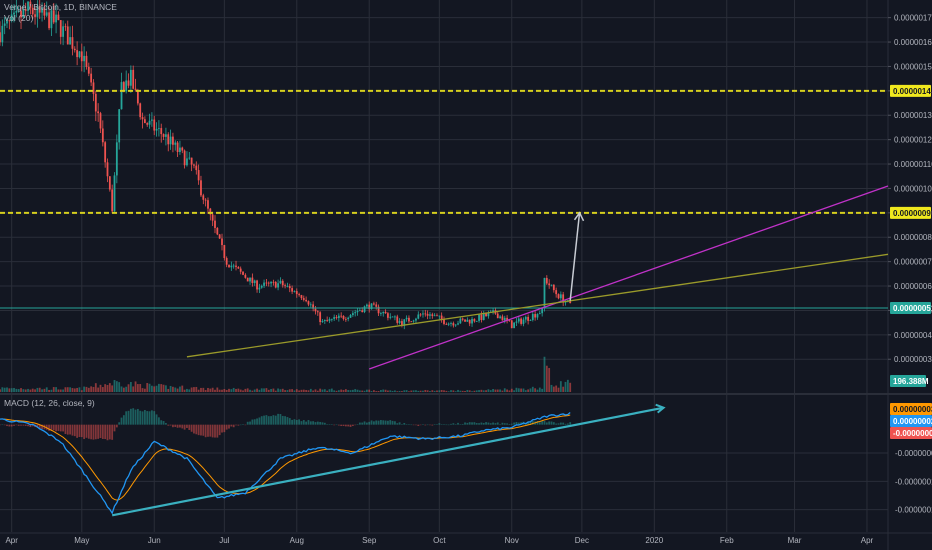  What do you see at coordinates (439, 540) in the screenshot?
I see `time-axis: Apr May Jun Jul Aug Sep Oct Nov Dec 2020 Feb Mar Apr` at bounding box center [439, 540].